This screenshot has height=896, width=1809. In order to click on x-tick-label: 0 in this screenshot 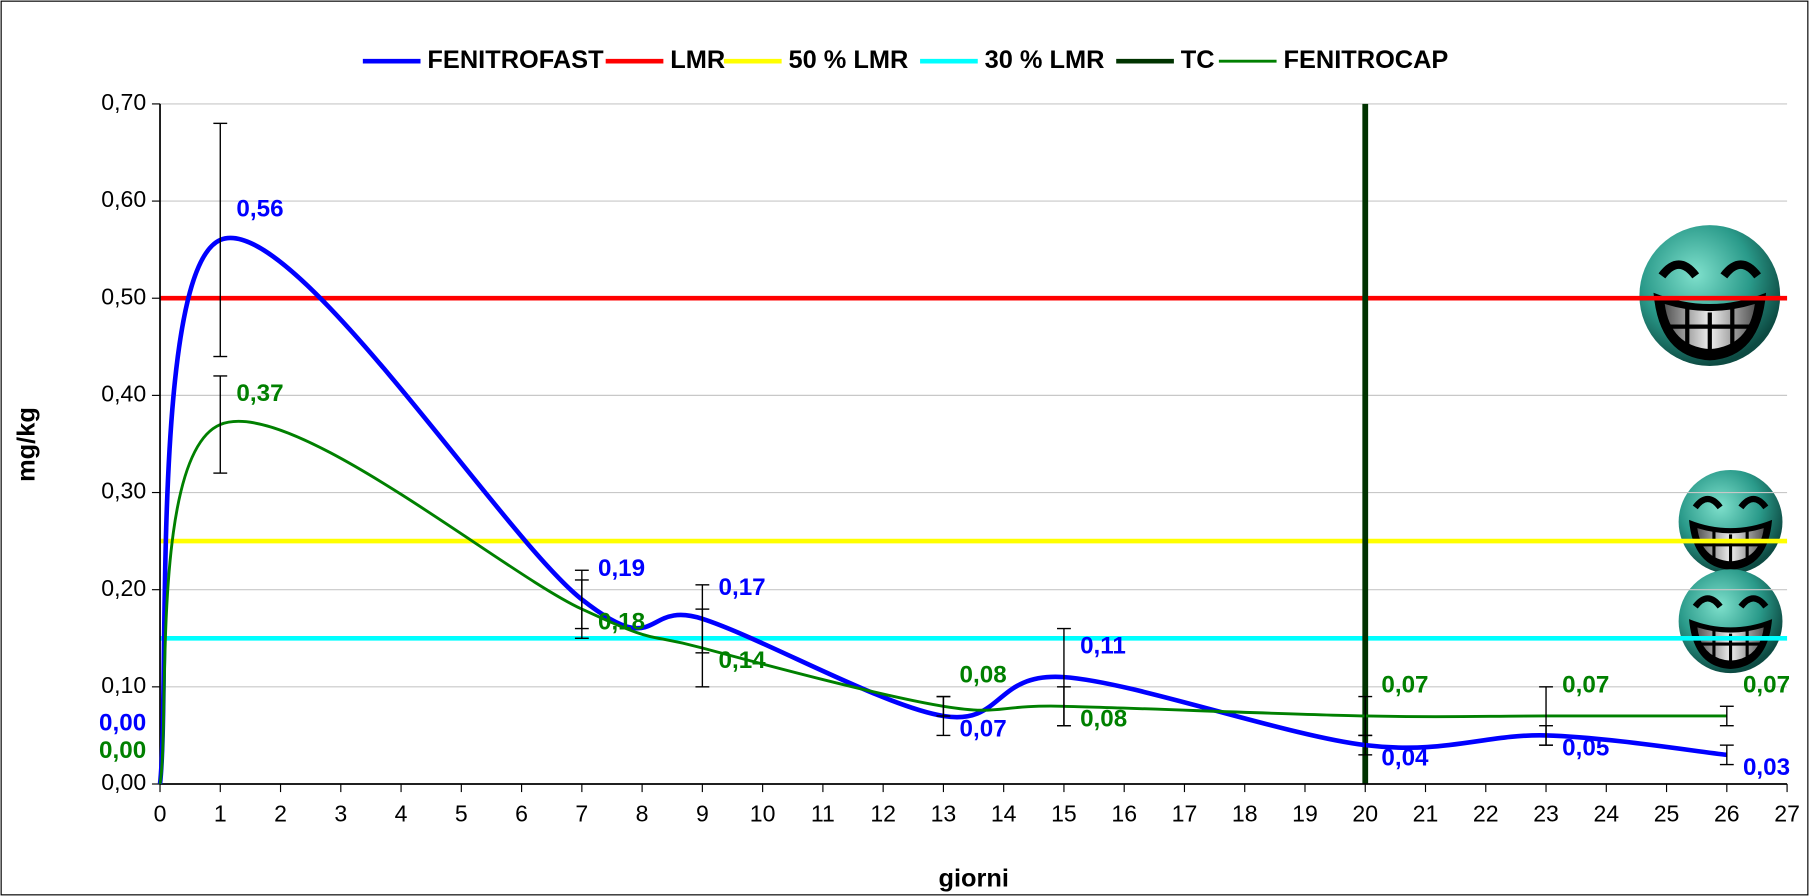, I will do `click(160, 813)`.